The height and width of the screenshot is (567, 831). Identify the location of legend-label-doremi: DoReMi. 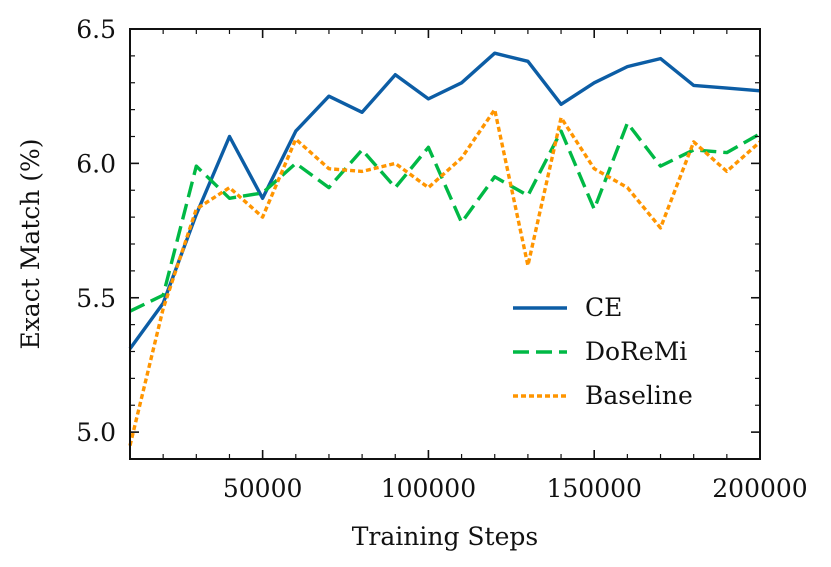
(636, 351).